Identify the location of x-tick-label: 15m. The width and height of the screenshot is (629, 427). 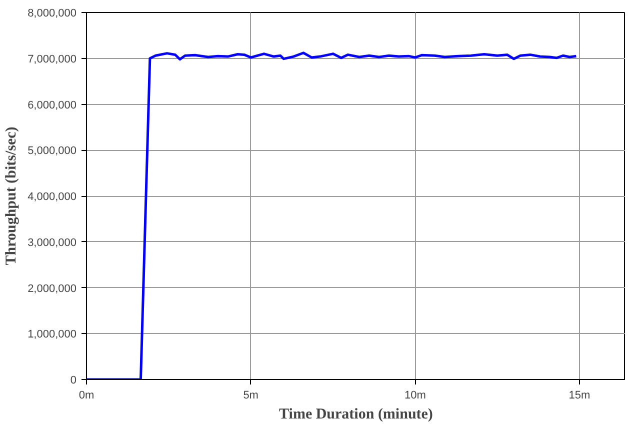
(579, 396).